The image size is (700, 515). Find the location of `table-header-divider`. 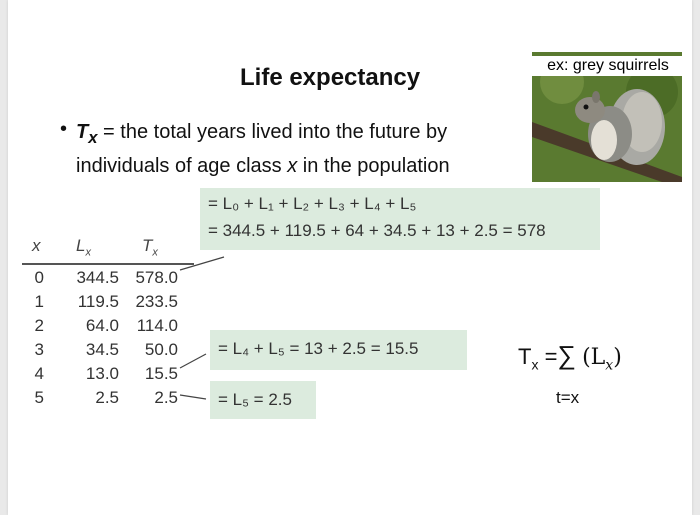

table-header-divider is located at coordinates (108, 264).